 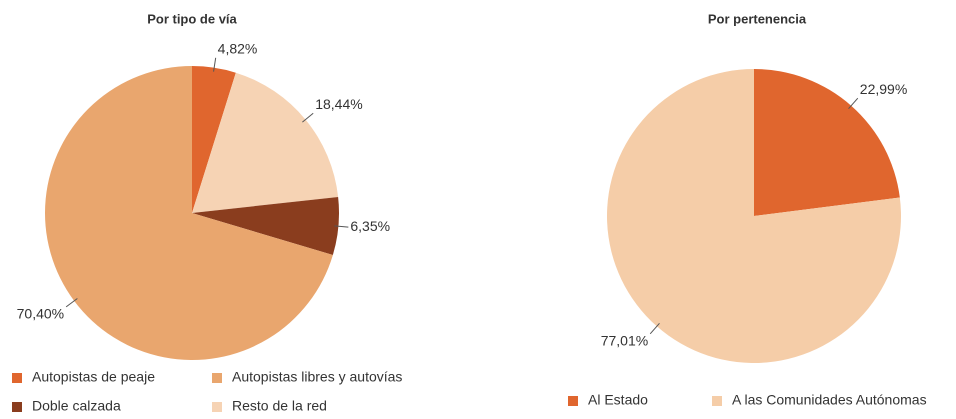 What do you see at coordinates (757, 18) in the screenshot?
I see `chart-title: Por pertenencia` at bounding box center [757, 18].